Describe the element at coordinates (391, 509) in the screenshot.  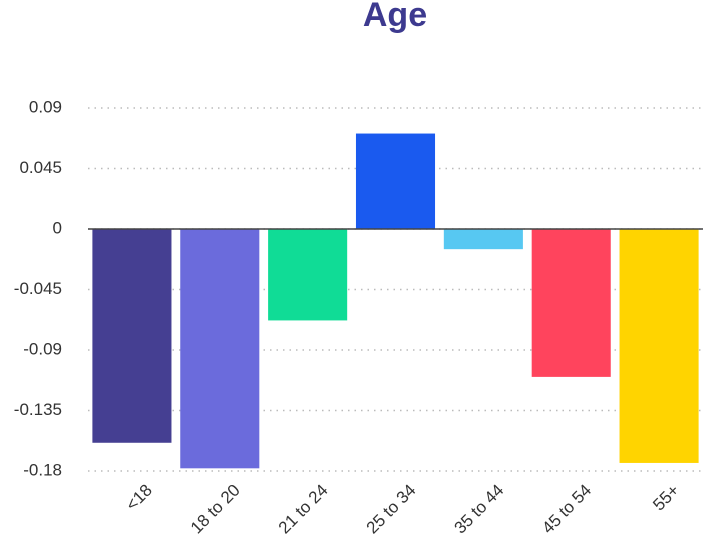
I see `x-tick-label: 25 to 34` at that location.